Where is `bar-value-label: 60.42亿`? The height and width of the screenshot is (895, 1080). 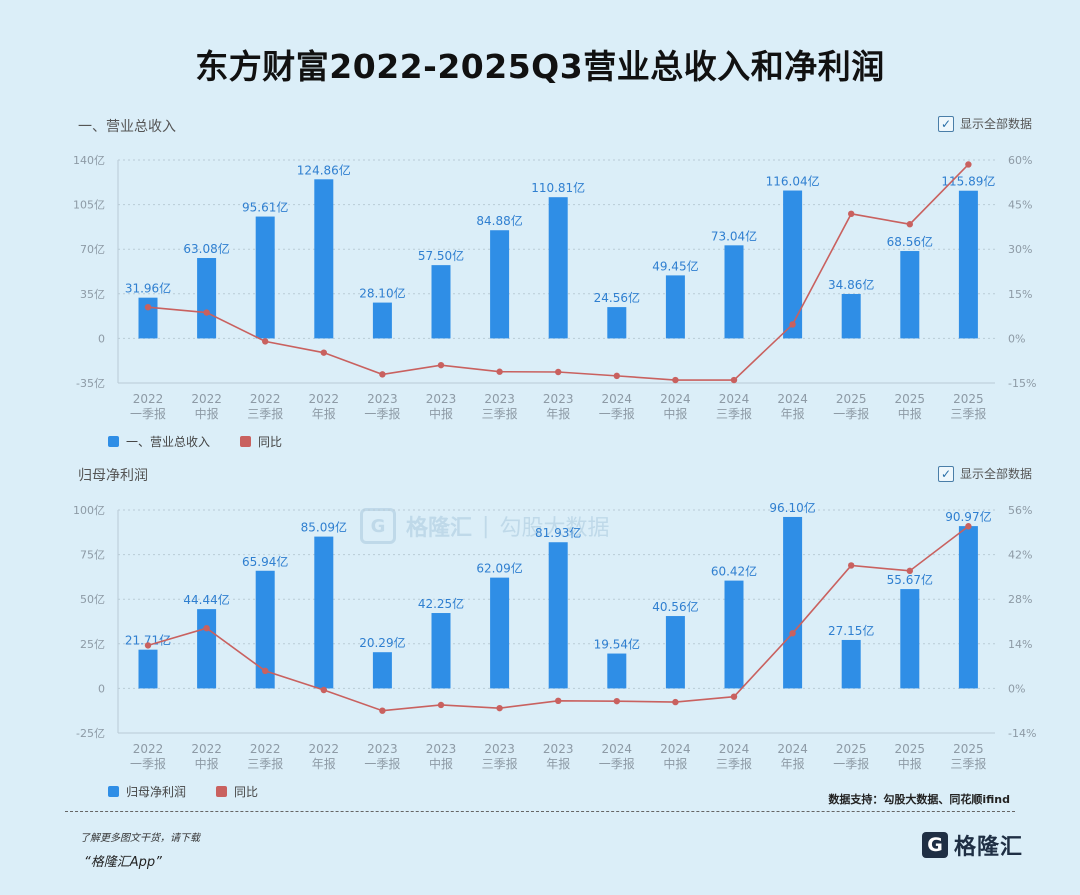
bar-value-label: 60.42亿 is located at coordinates (734, 571).